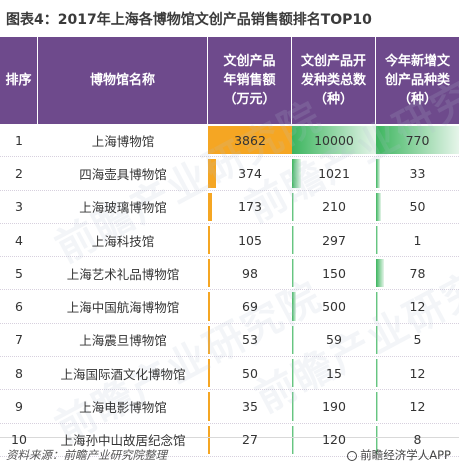  What do you see at coordinates (249, 99) in the screenshot?
I see `header-sales-line: （万元）` at bounding box center [249, 99].